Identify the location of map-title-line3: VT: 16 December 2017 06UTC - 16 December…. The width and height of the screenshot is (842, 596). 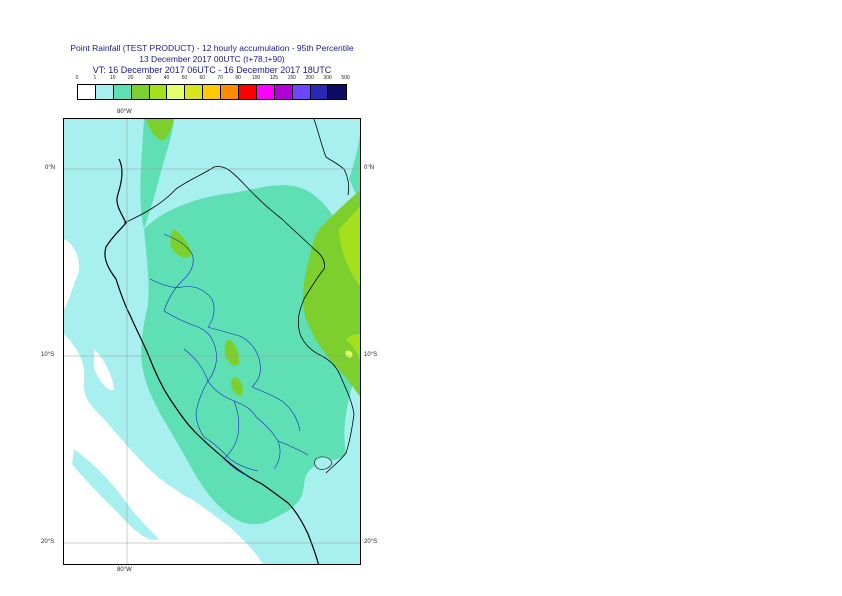
(212, 70).